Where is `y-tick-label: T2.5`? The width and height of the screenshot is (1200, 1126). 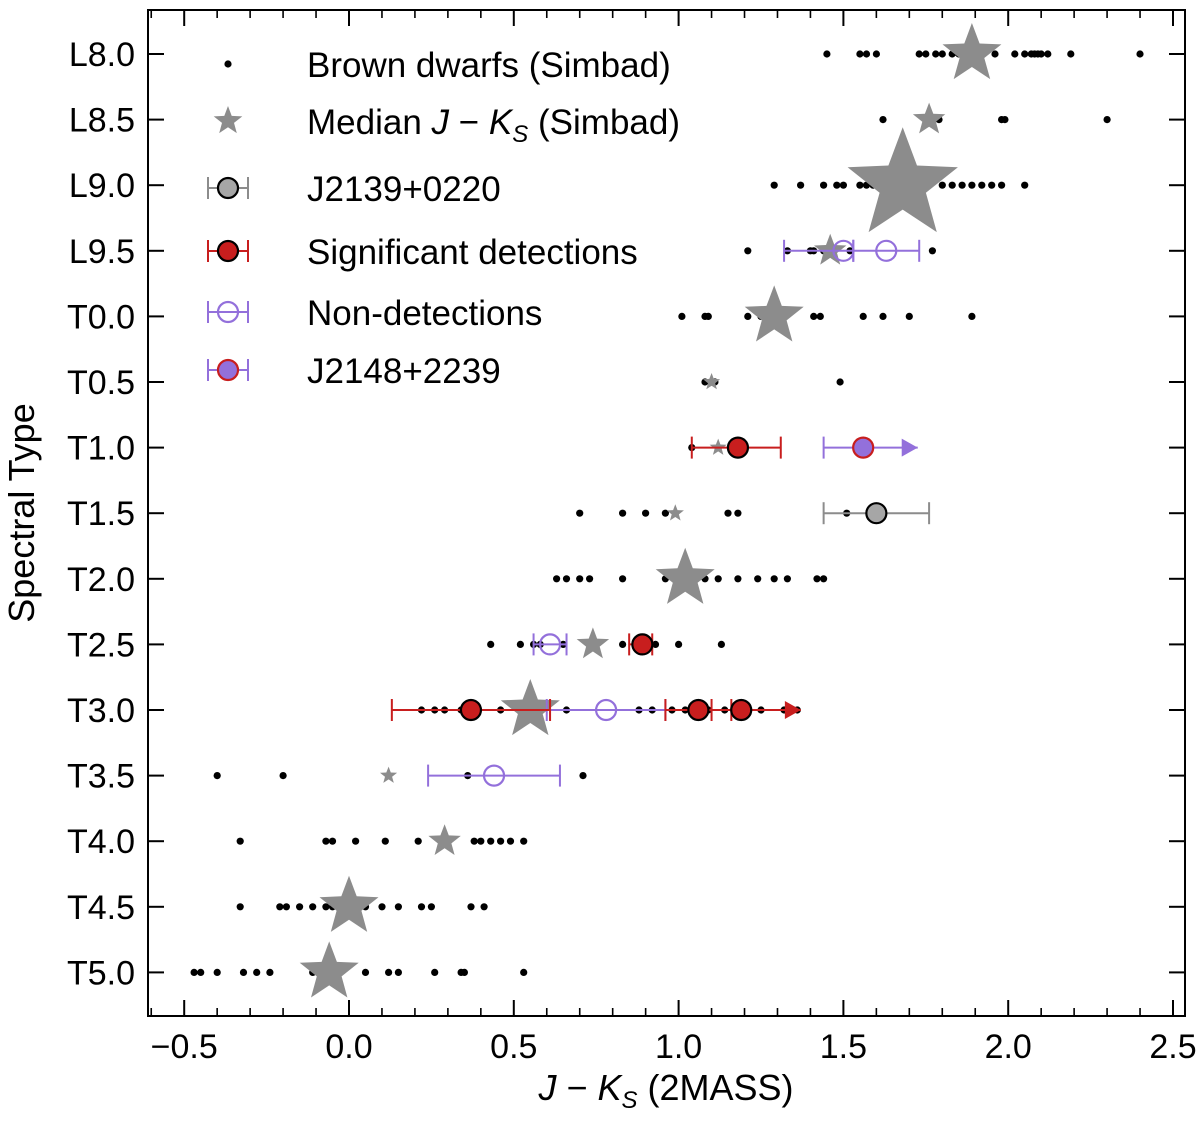
y-tick-label: T2.5 is located at coordinates (101, 645).